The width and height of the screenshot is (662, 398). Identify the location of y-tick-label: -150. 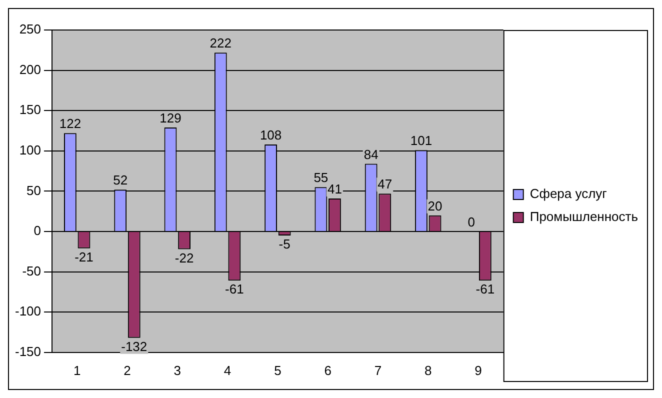
(28, 351).